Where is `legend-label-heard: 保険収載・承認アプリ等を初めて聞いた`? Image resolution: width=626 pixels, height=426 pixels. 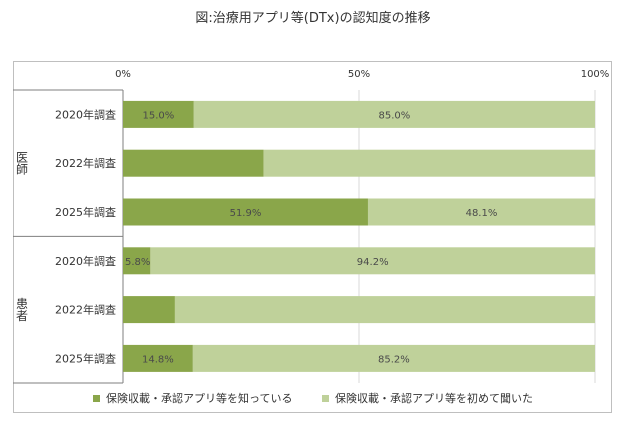 legend-label-heard: 保険収載・承認アプリ等を初めて聞いた is located at coordinates (434, 398).